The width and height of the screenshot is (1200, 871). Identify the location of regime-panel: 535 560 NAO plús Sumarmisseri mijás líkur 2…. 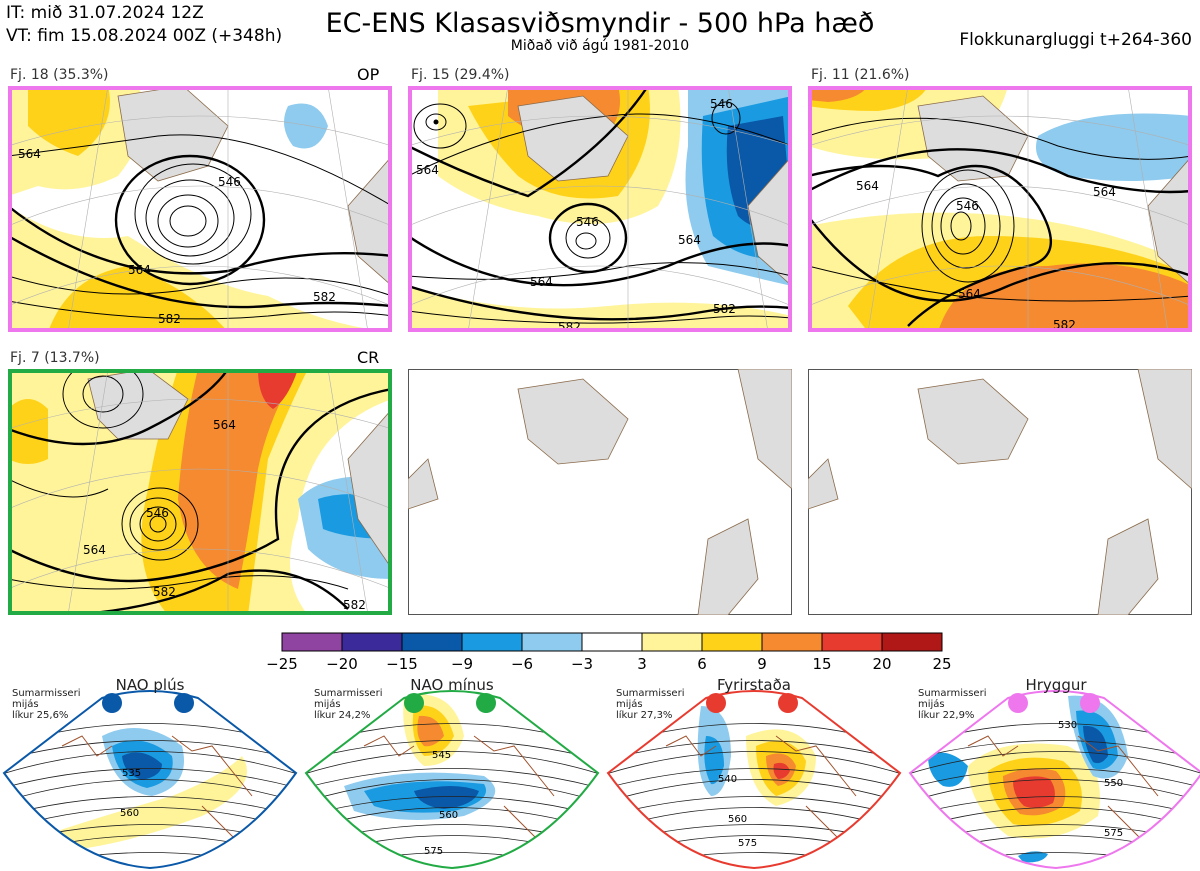
(150, 773).